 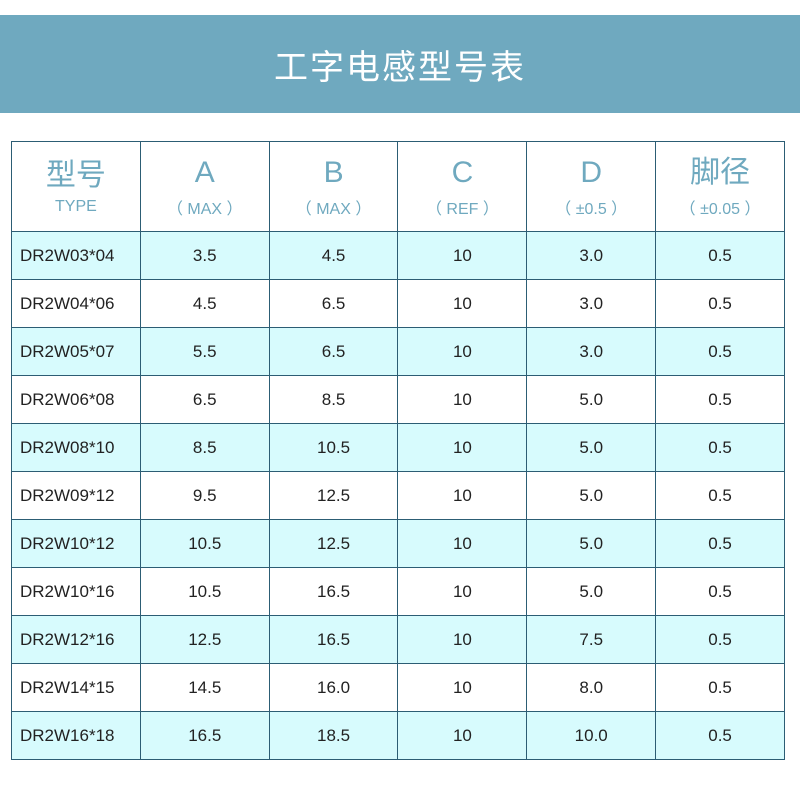 I want to click on value-cell: 8.0, so click(x=591, y=687).